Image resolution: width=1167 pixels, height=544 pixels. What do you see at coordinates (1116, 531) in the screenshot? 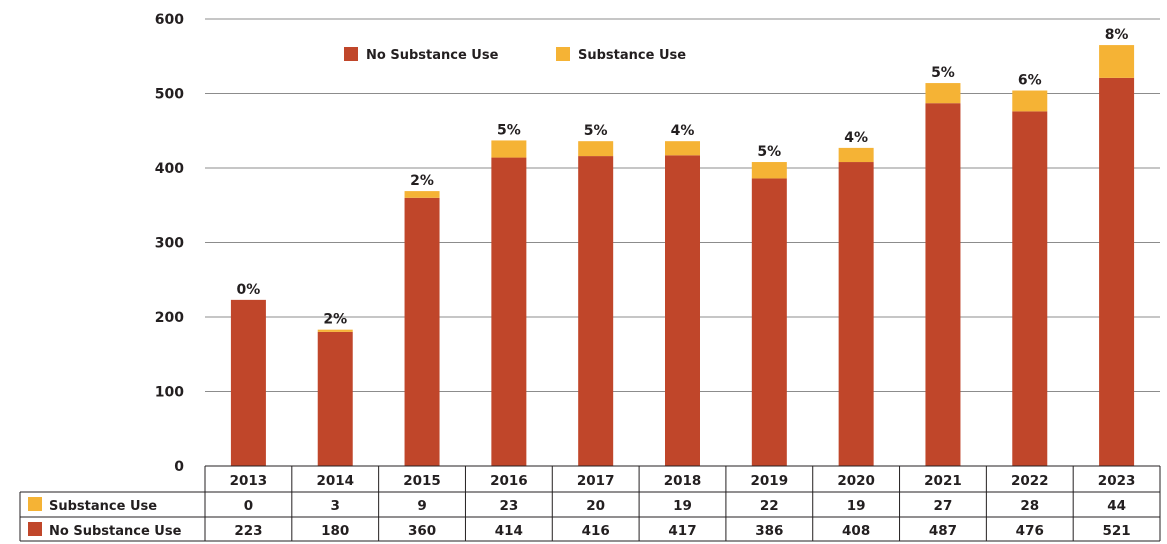
I see `table-cell: 521` at bounding box center [1116, 531].